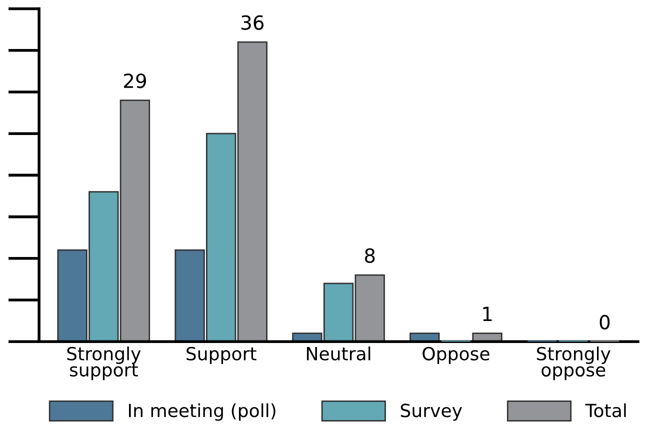  Describe the element at coordinates (573, 363) in the screenshot. I see `x-tick-label: Strongly oppose` at that location.